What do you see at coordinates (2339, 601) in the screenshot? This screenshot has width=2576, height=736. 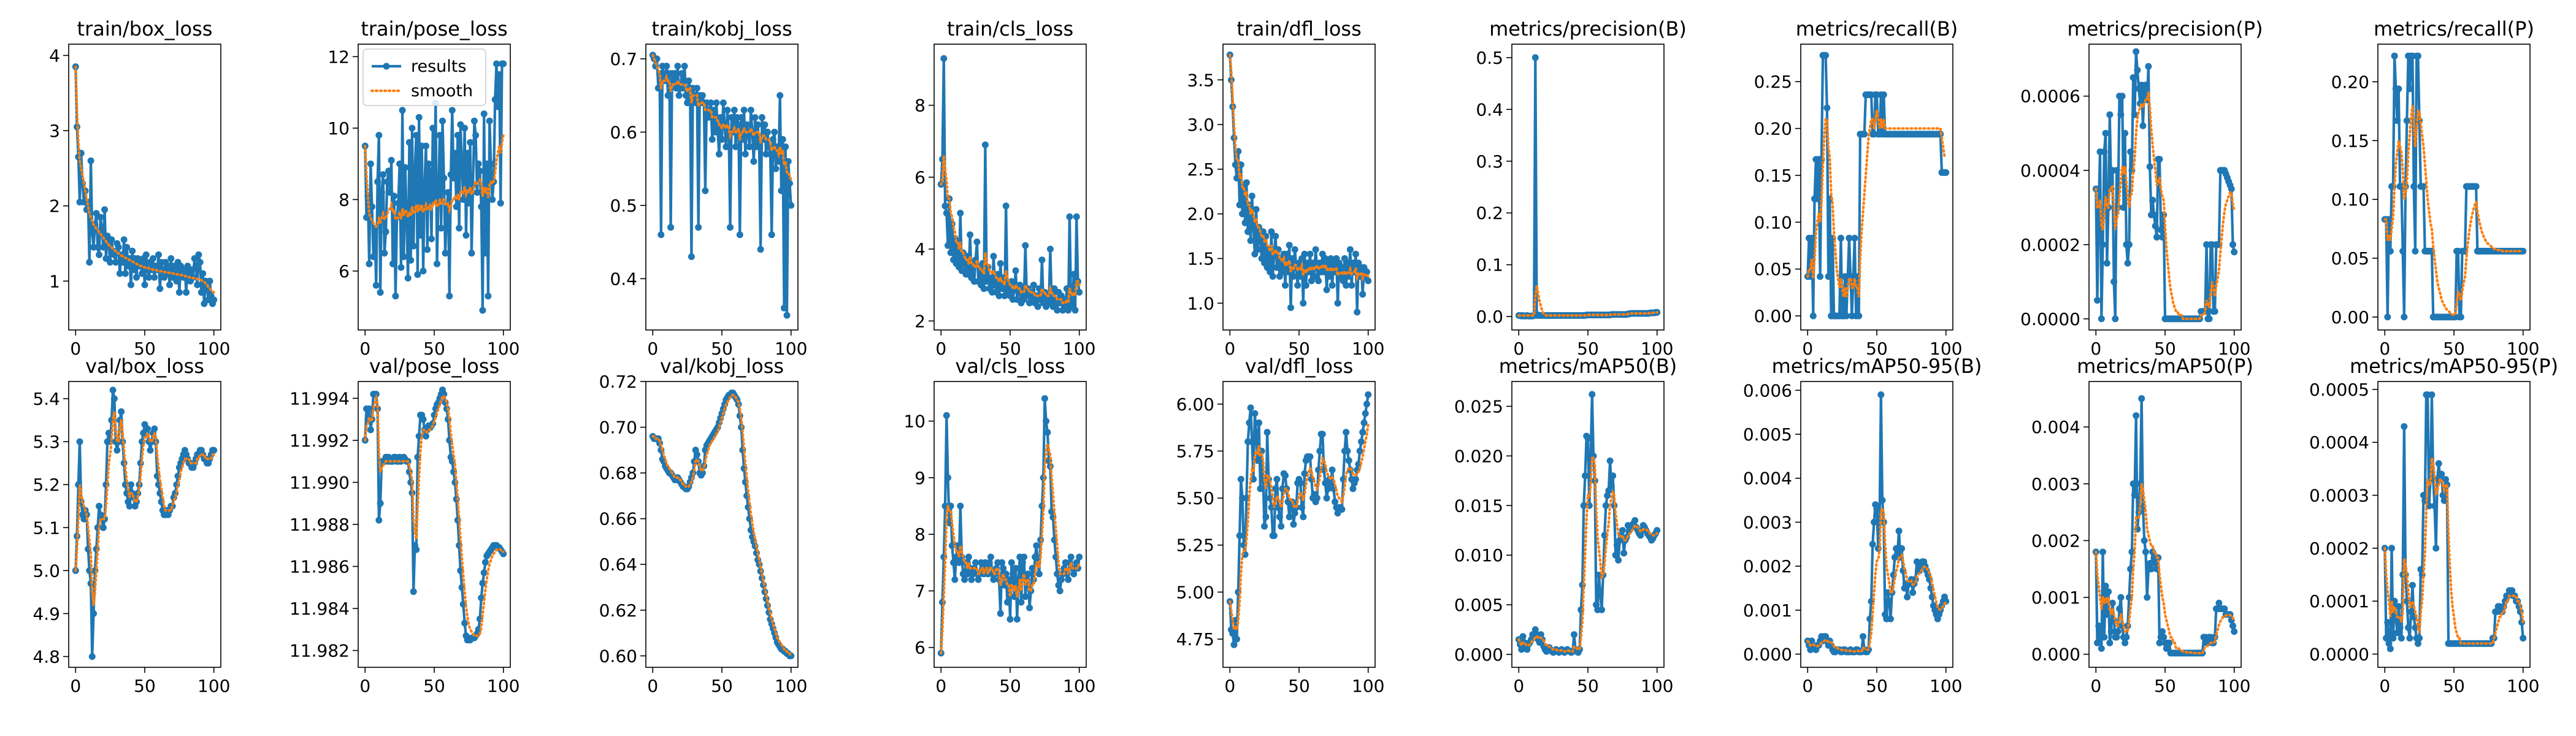 I see `y-tick-label: 0.0001` at bounding box center [2339, 601].